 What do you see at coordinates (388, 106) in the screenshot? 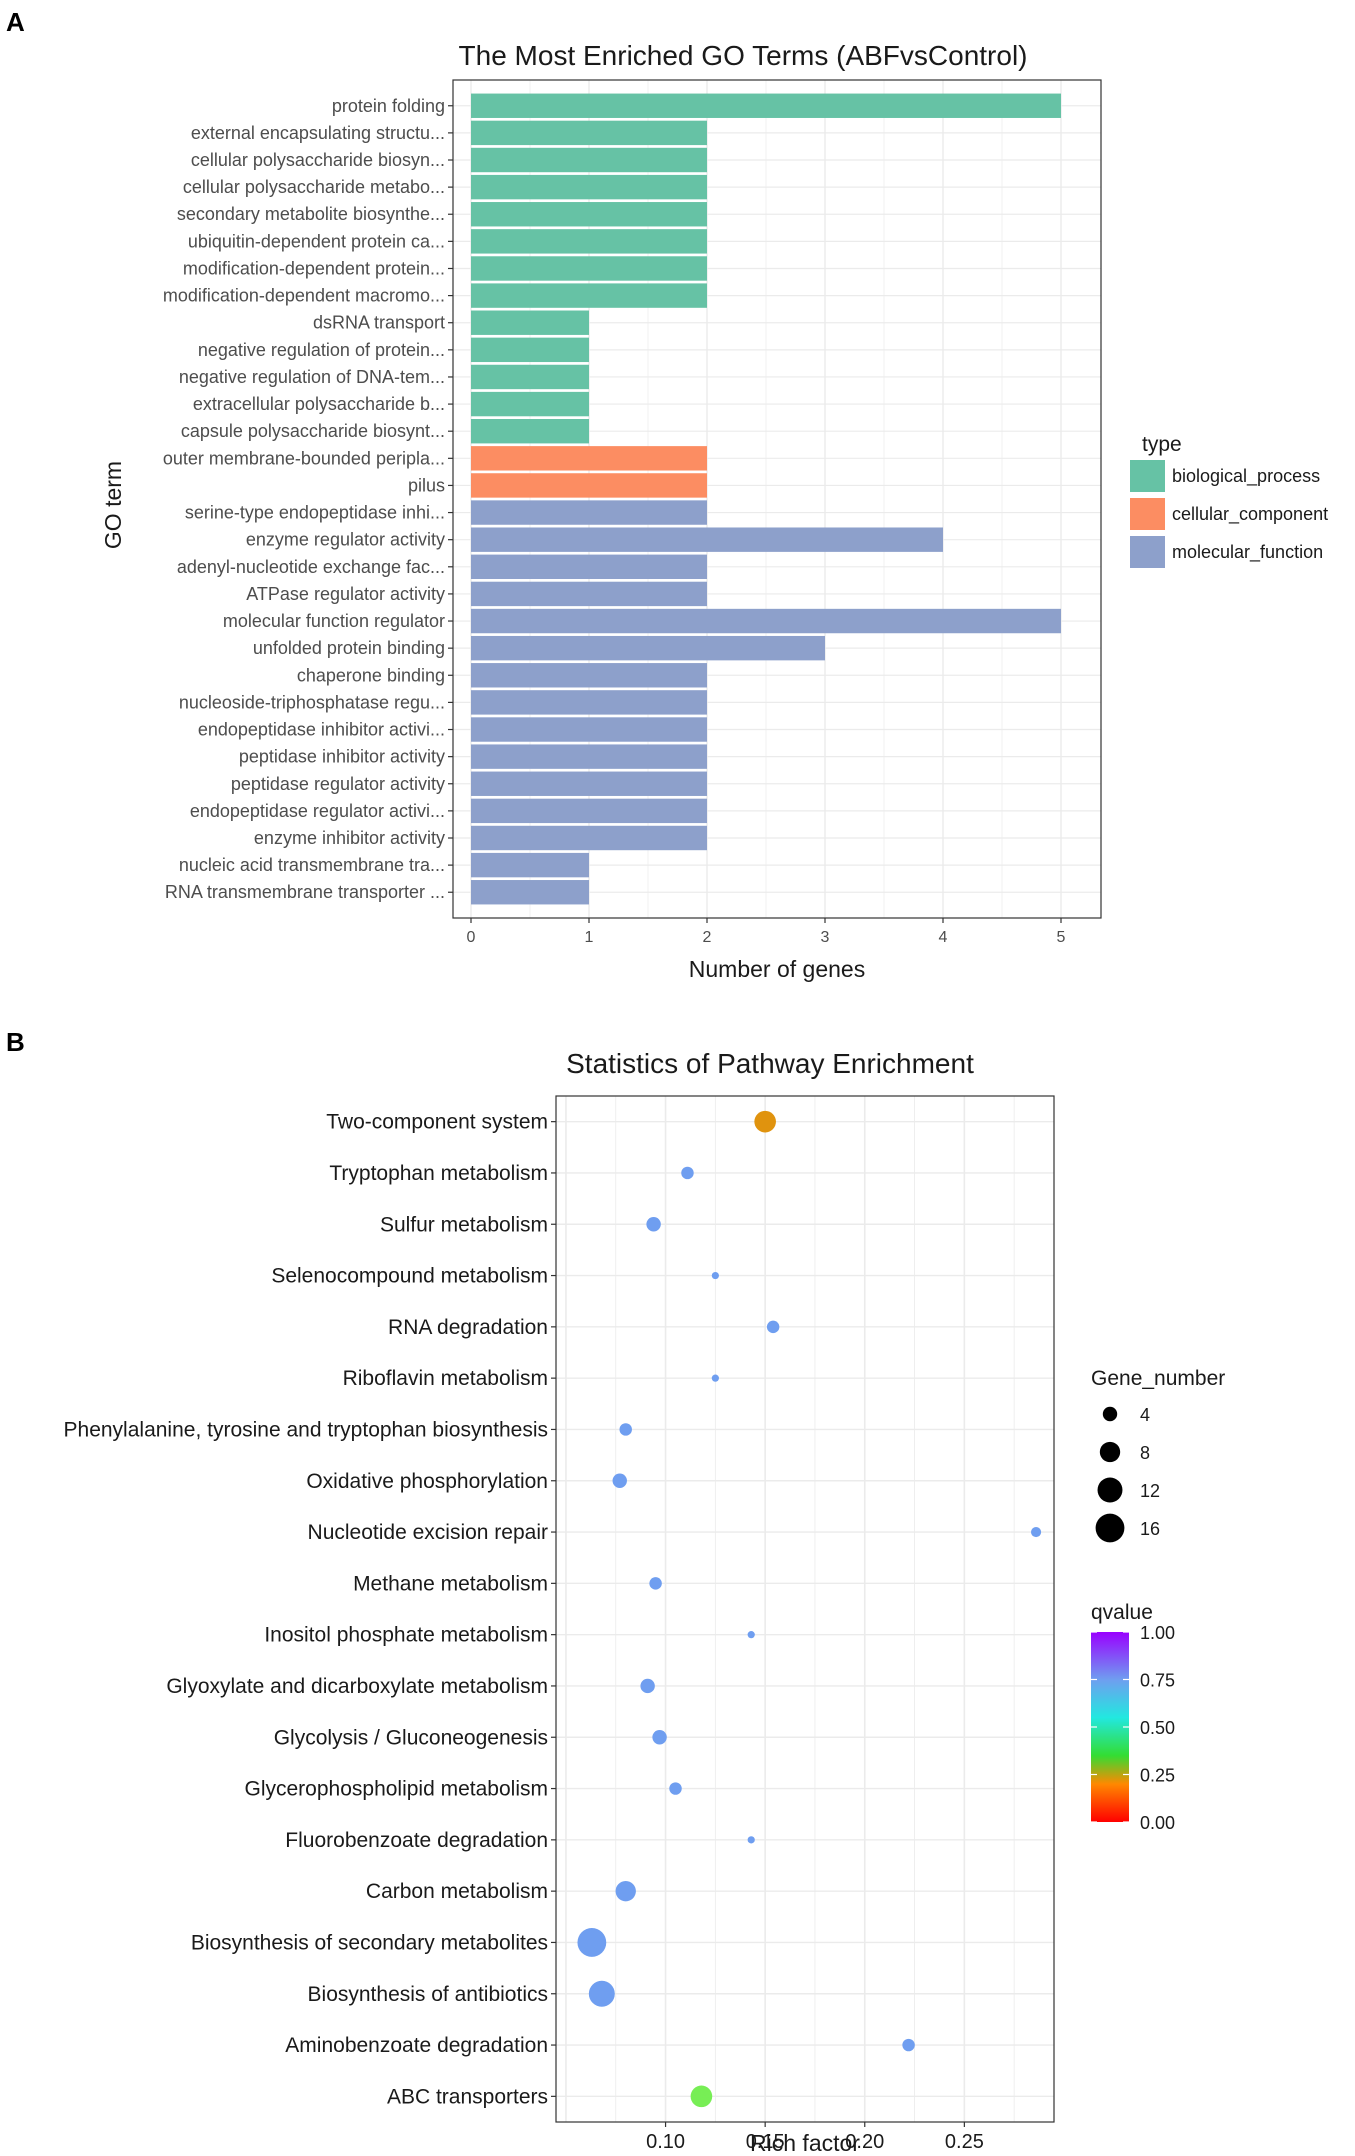
I see `chart-a-category-label: protein folding` at bounding box center [388, 106].